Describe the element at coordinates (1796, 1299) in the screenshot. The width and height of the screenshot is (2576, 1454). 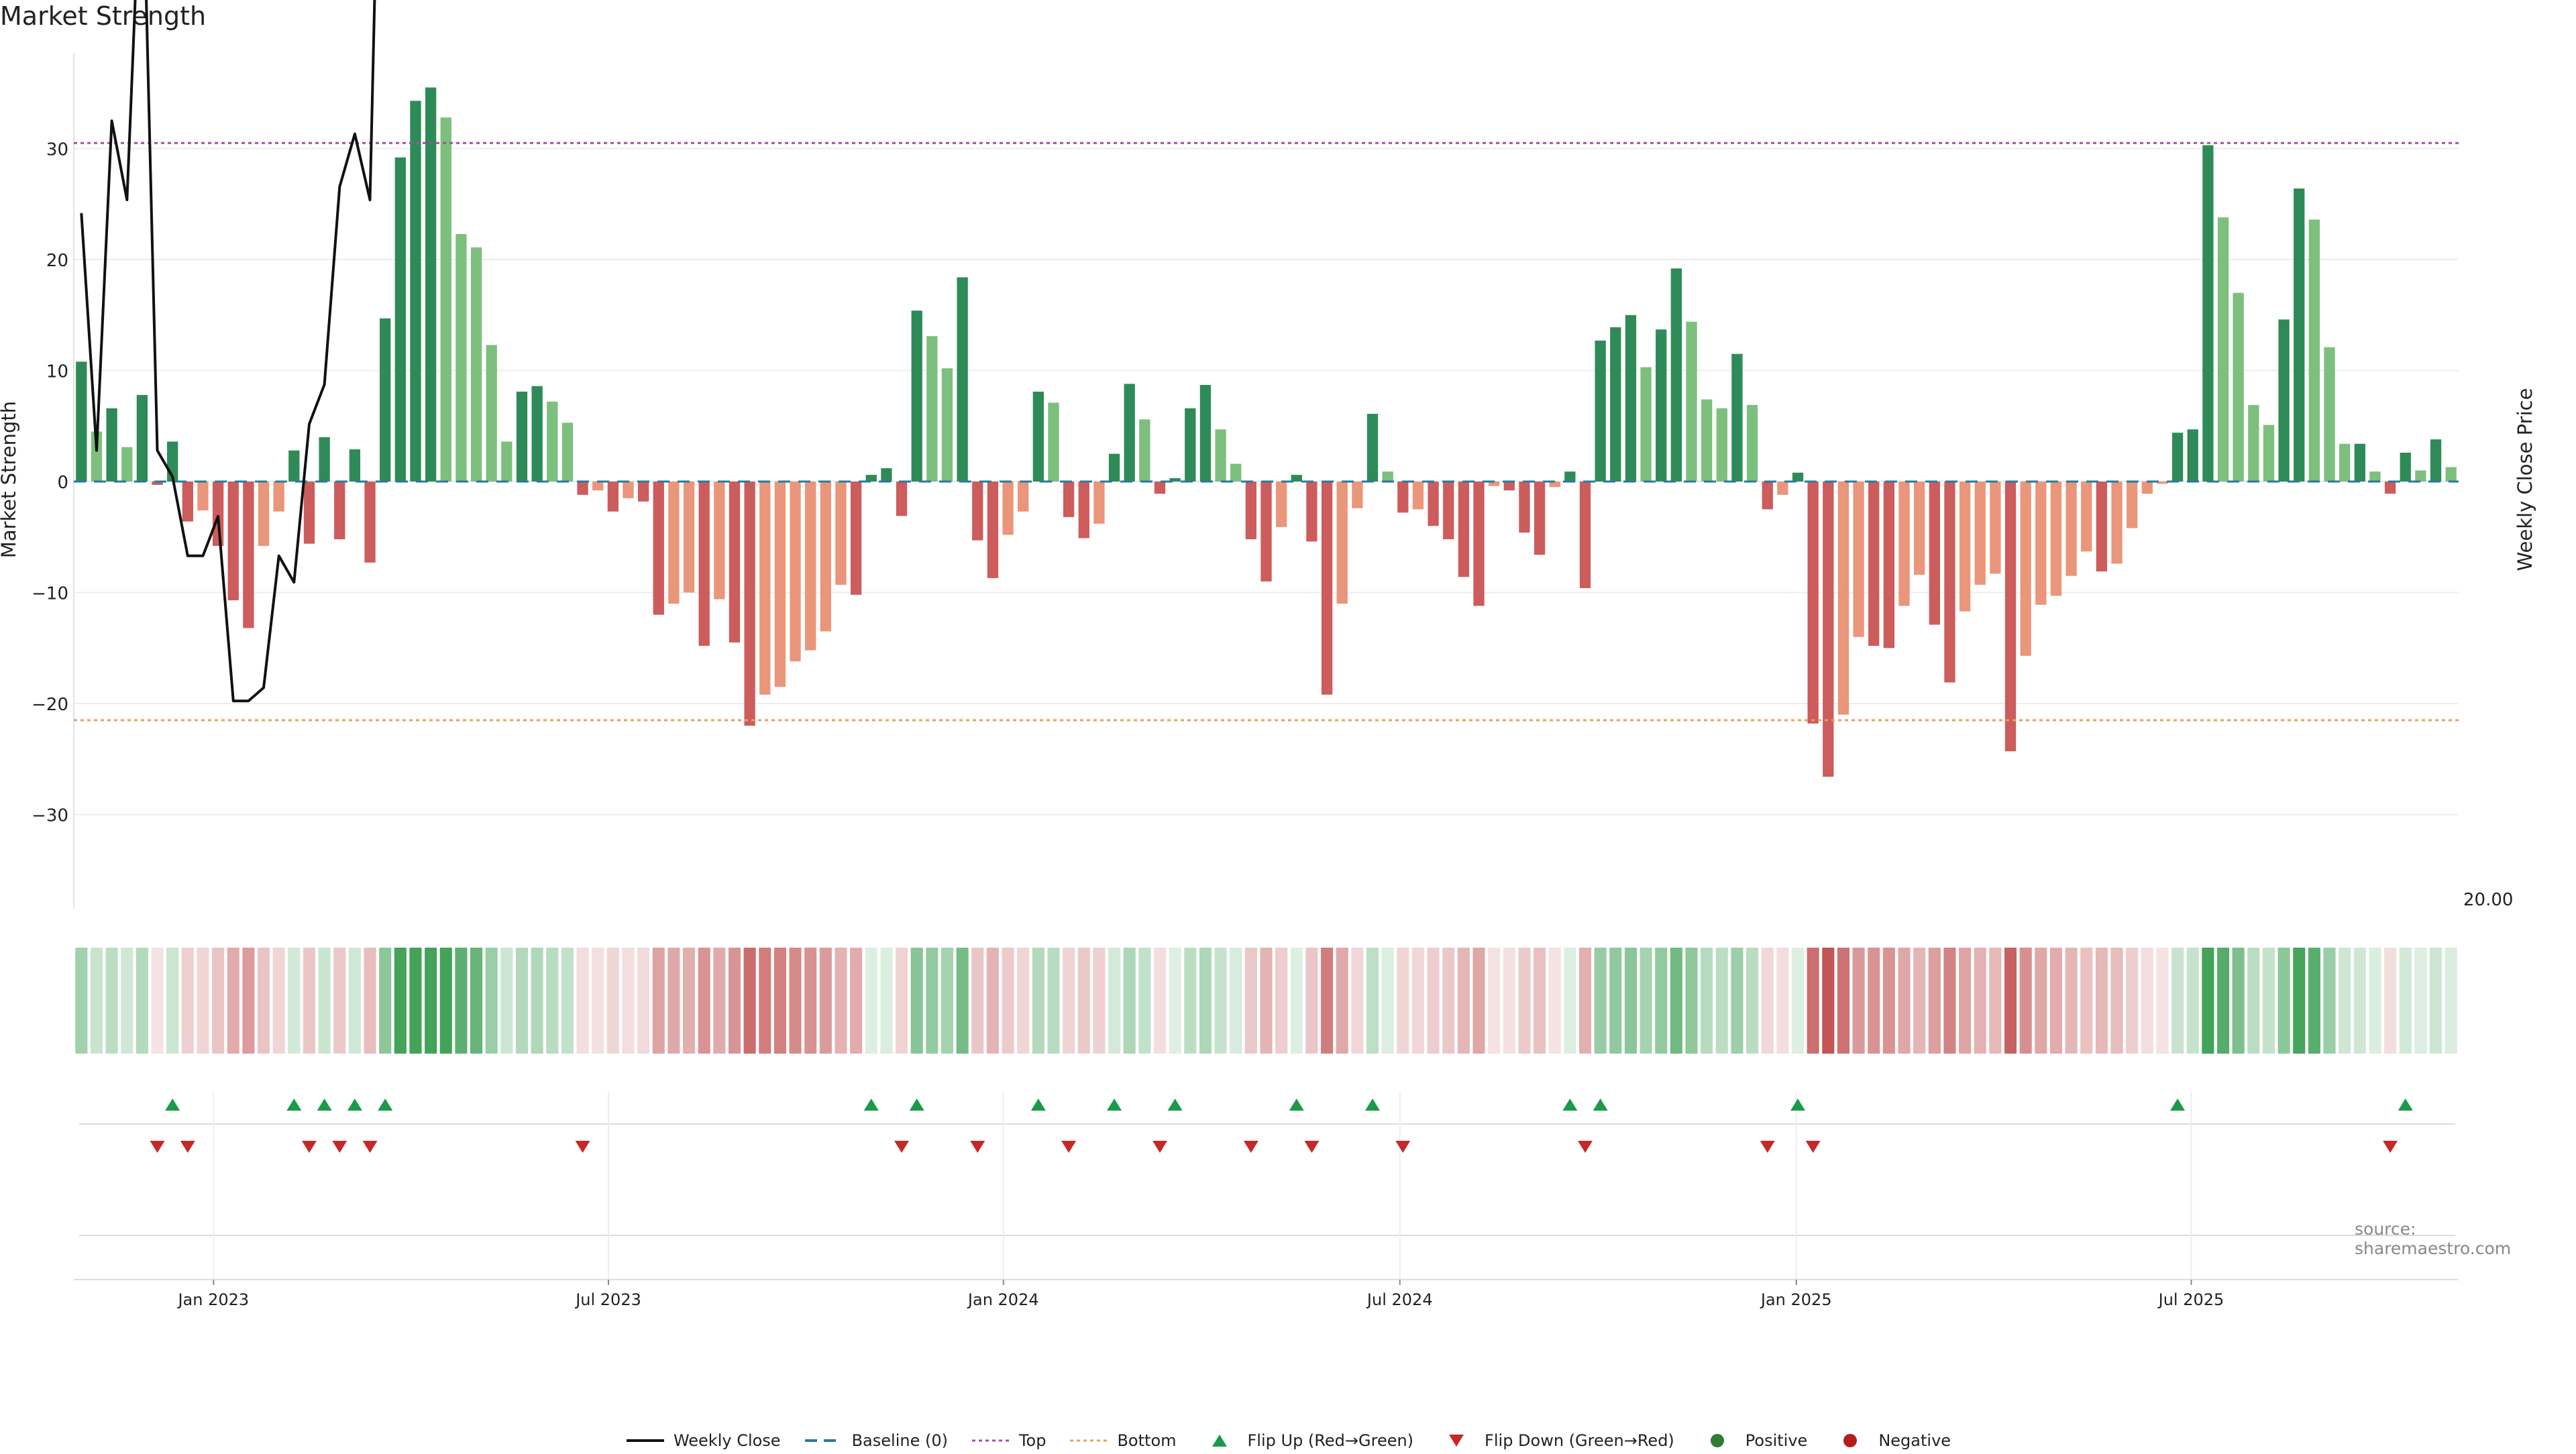
I see `x-tick-label: Jan 2025` at that location.